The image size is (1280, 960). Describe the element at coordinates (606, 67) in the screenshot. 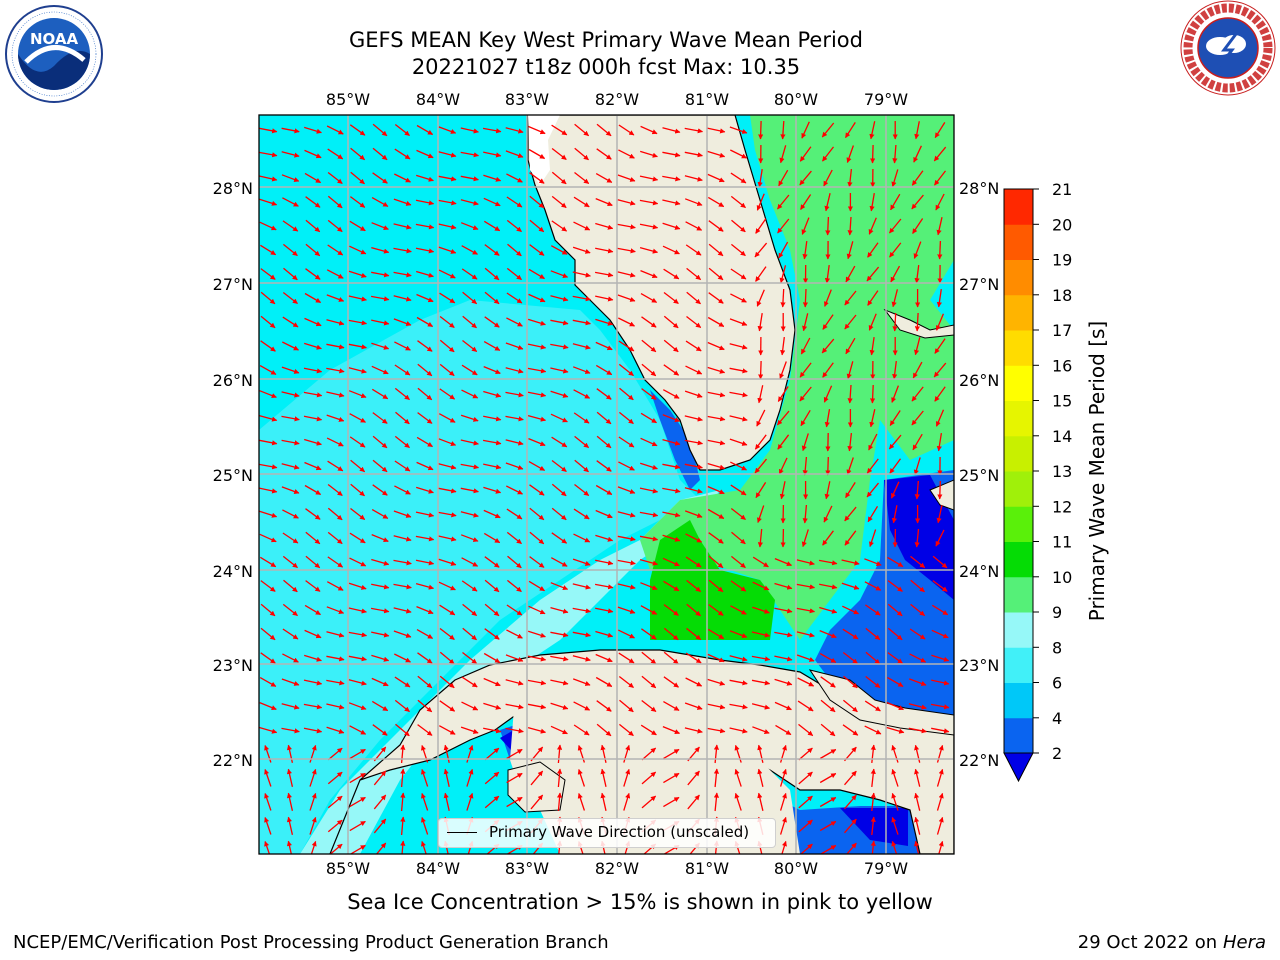

I see `map-subtitle: 20221027 t18z 000h fcst Max: 10.35` at that location.